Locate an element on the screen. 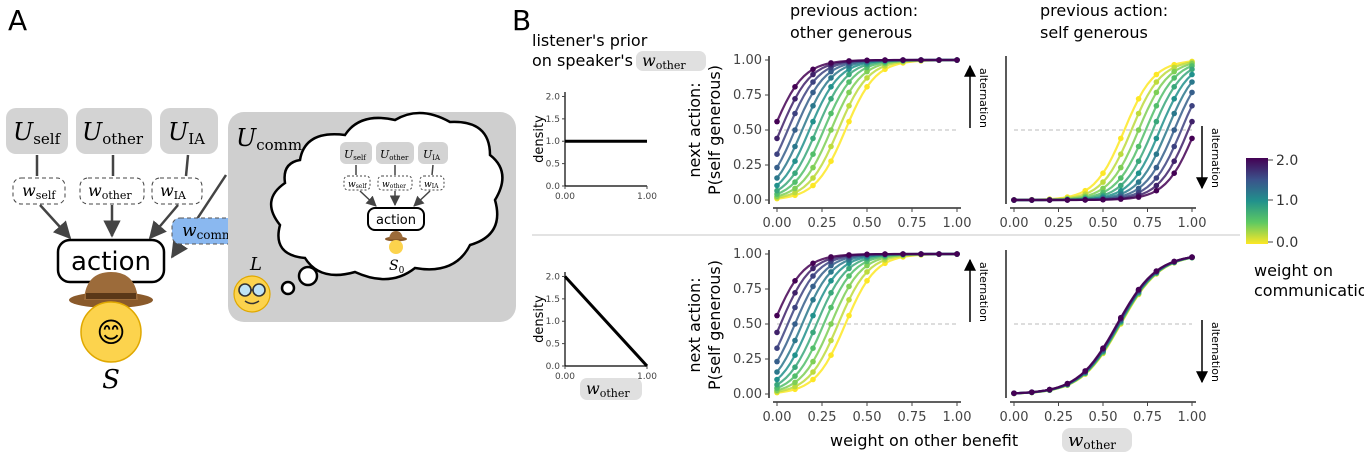  svg-text: Uother is located at coordinates (394, 155).